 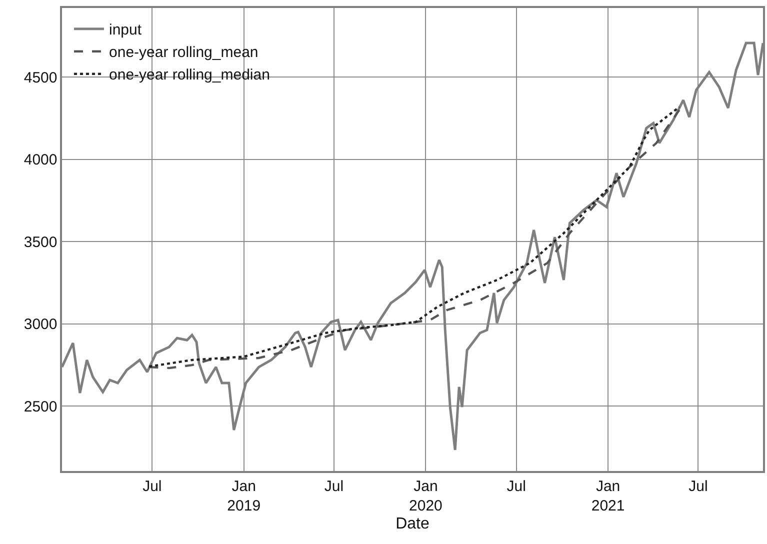 What do you see at coordinates (608, 496) in the screenshot?
I see `x-tick-label: Jan 2021` at bounding box center [608, 496].